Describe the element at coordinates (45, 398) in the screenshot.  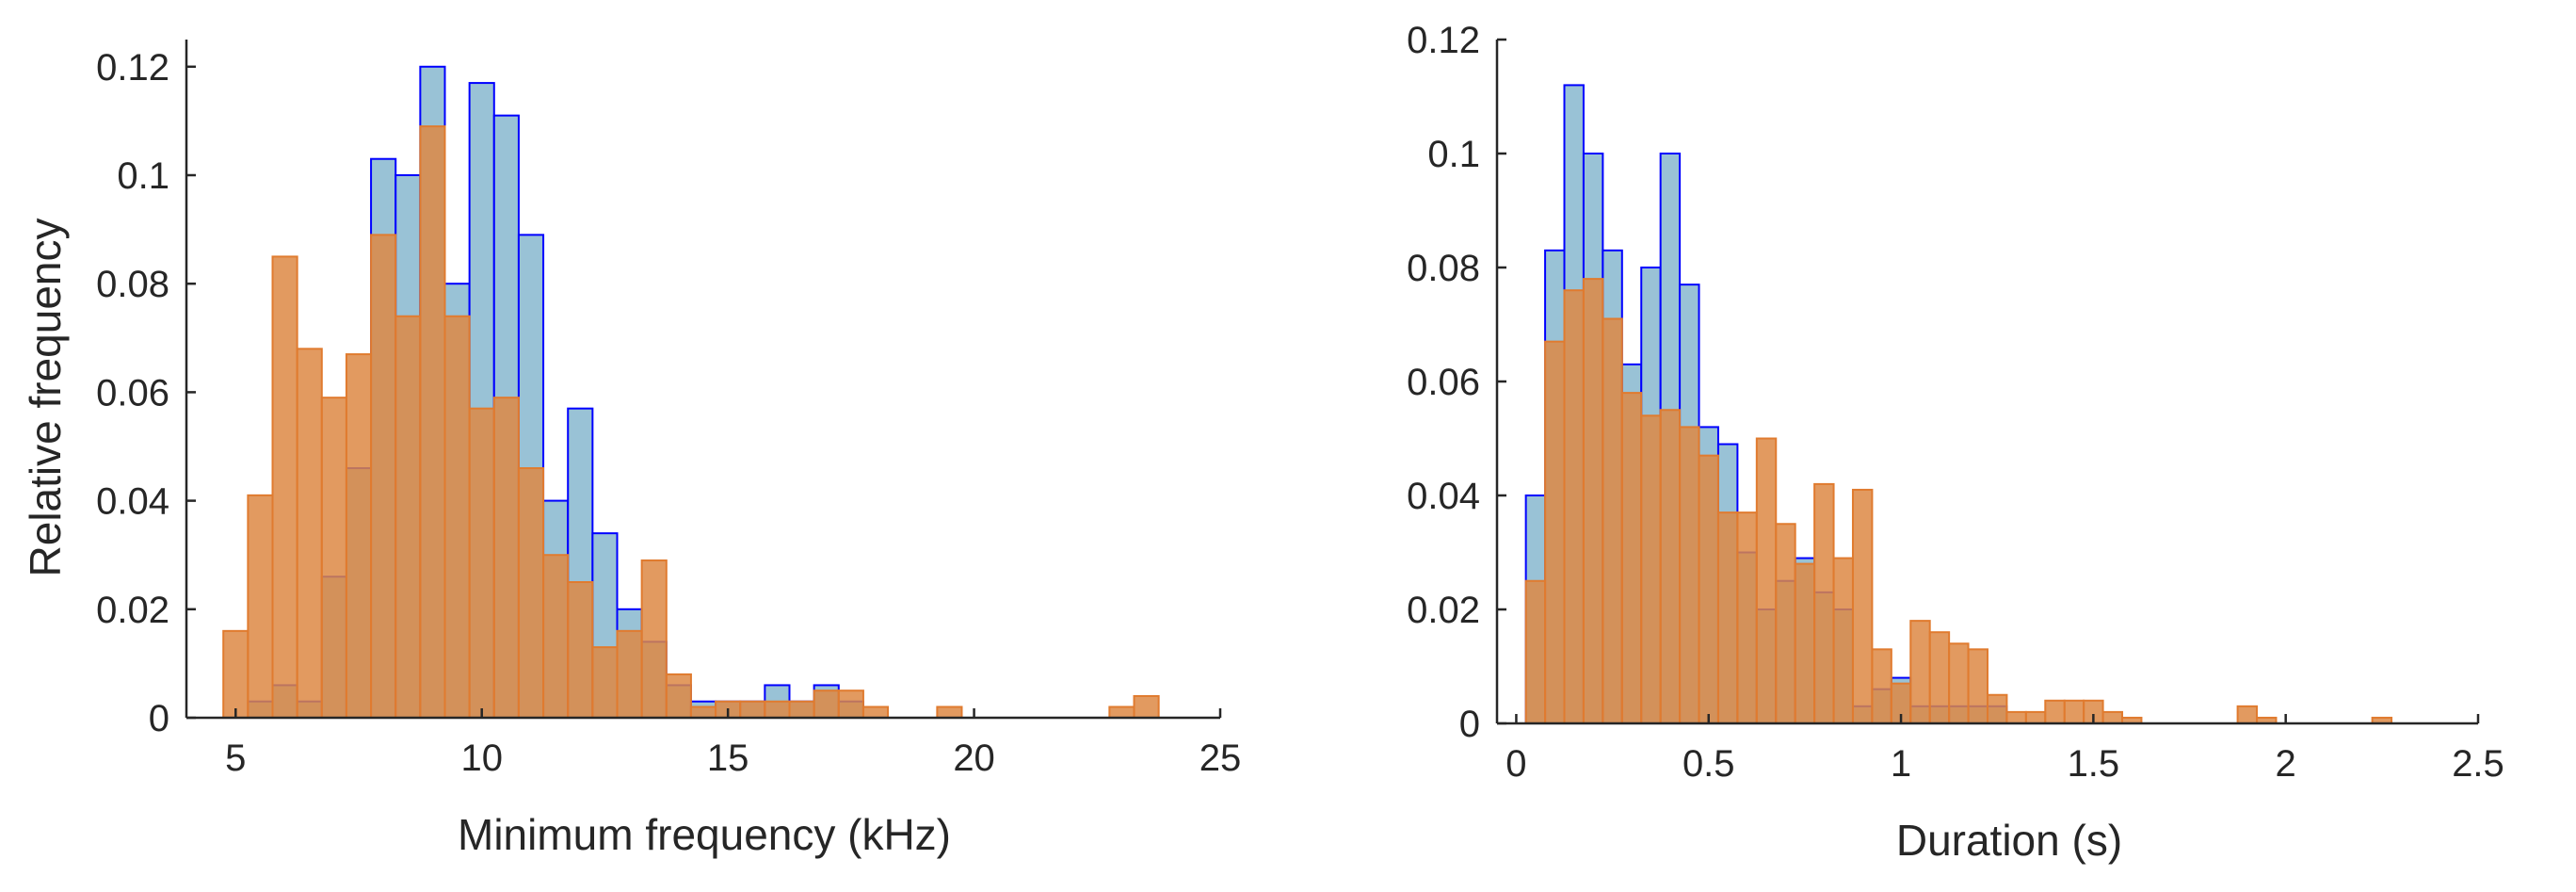
I see `y-axis-label: Relative frequency` at that location.